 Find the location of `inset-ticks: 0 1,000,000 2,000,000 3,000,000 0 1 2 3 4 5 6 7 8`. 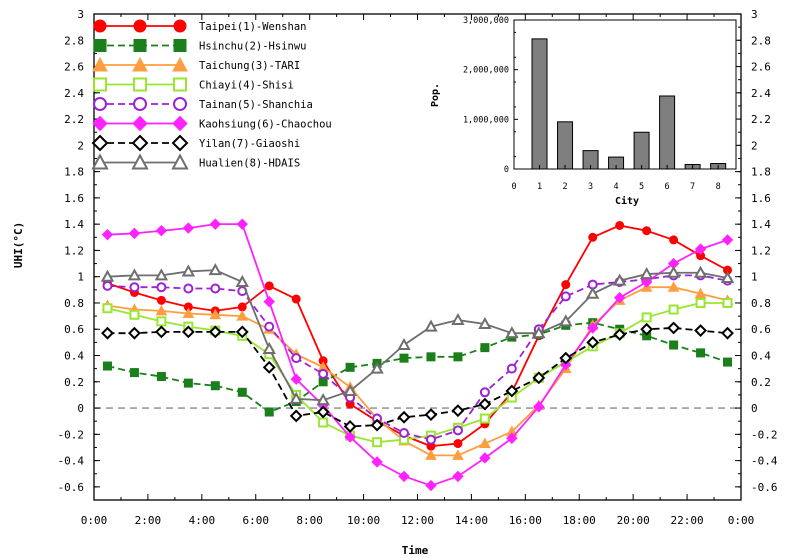

inset-ticks: 0 1,000,000 2,000,000 3,000,000 0 1 2 3 4 5 6 7 8 is located at coordinates (592, 104).